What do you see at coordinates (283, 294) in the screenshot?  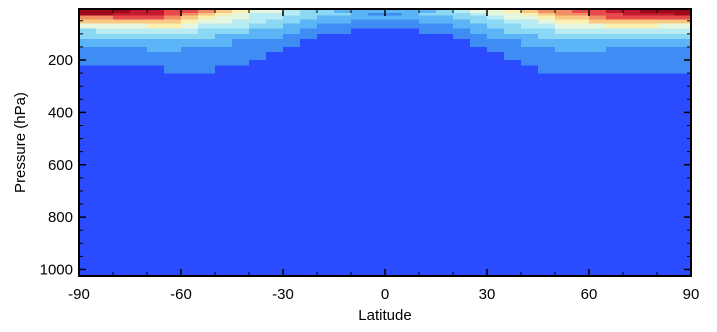 I see `x-tick-label: -30` at bounding box center [283, 294].